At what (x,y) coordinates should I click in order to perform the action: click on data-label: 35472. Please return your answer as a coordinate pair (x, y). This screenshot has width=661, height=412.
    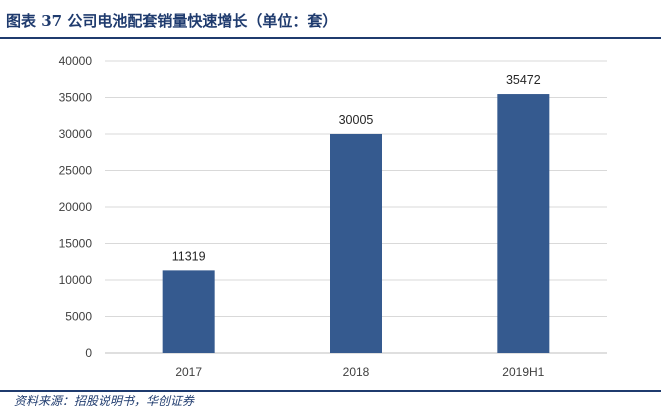
    Looking at the image, I should click on (523, 80).